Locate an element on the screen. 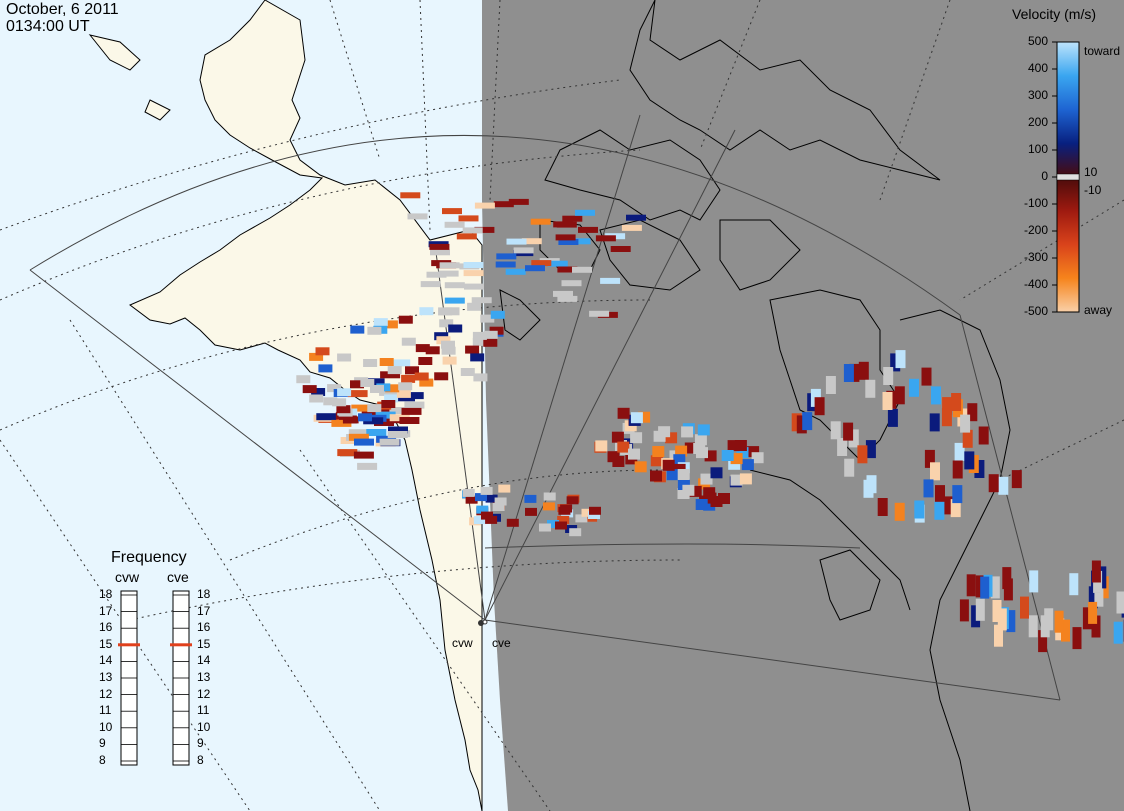 The image size is (1124, 811). velocity-tick-label: -100 is located at coordinates (1035, 203).